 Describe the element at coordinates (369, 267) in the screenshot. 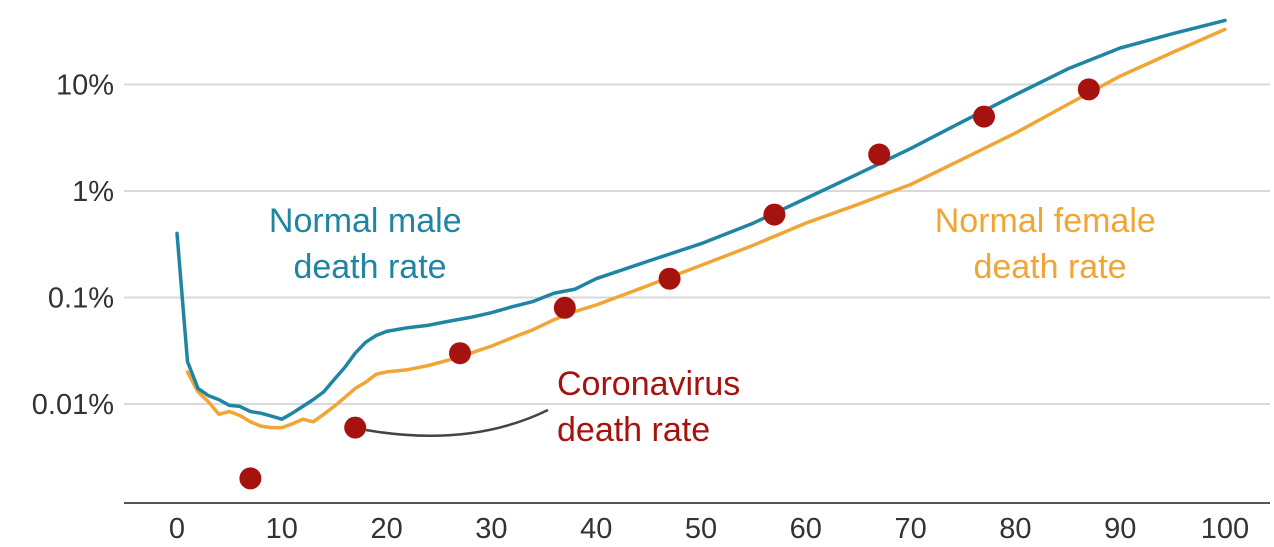

I see `male-series-label-line-2: death rate` at that location.